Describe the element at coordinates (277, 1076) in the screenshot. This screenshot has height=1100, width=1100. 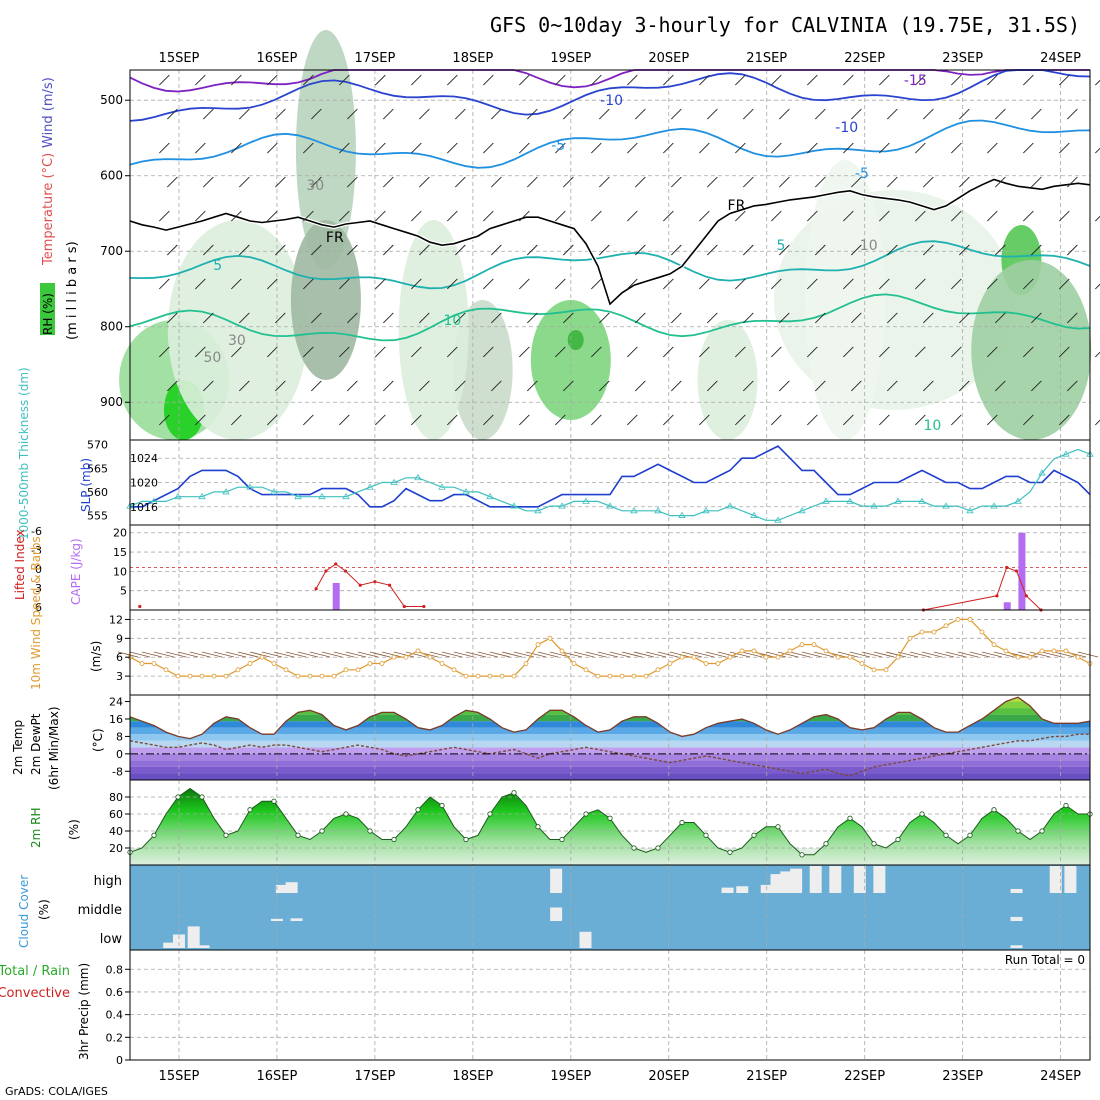
I see `bottom-date-label: 16SEP` at that location.